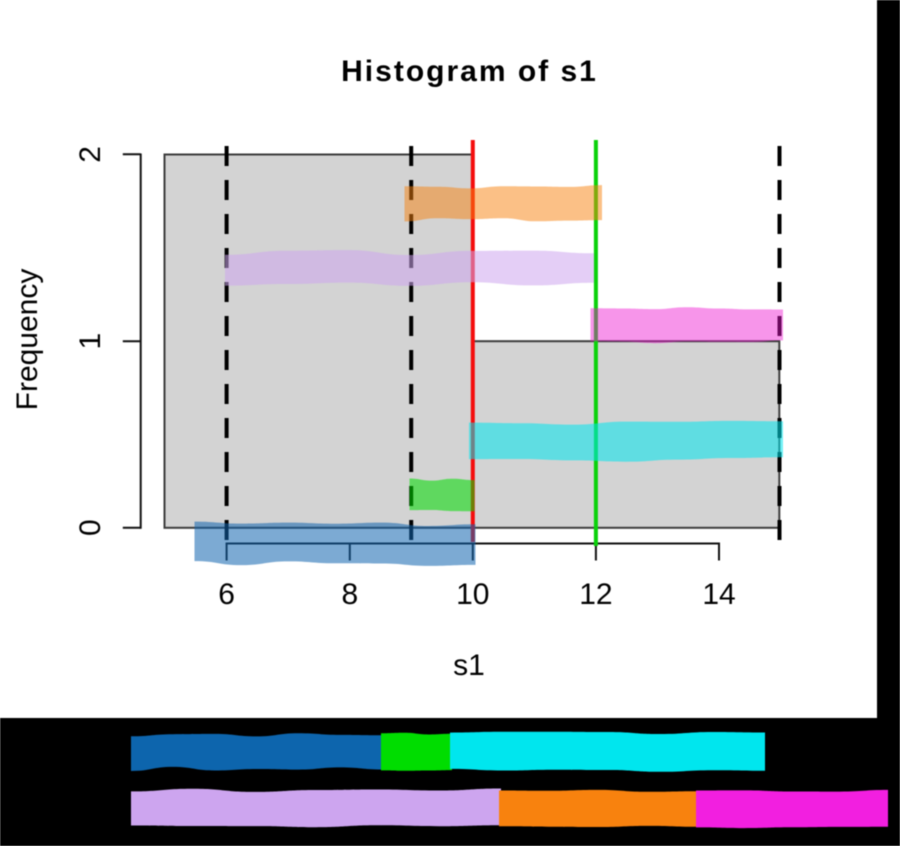  I want to click on svg-text: 10, so click(472, 594).